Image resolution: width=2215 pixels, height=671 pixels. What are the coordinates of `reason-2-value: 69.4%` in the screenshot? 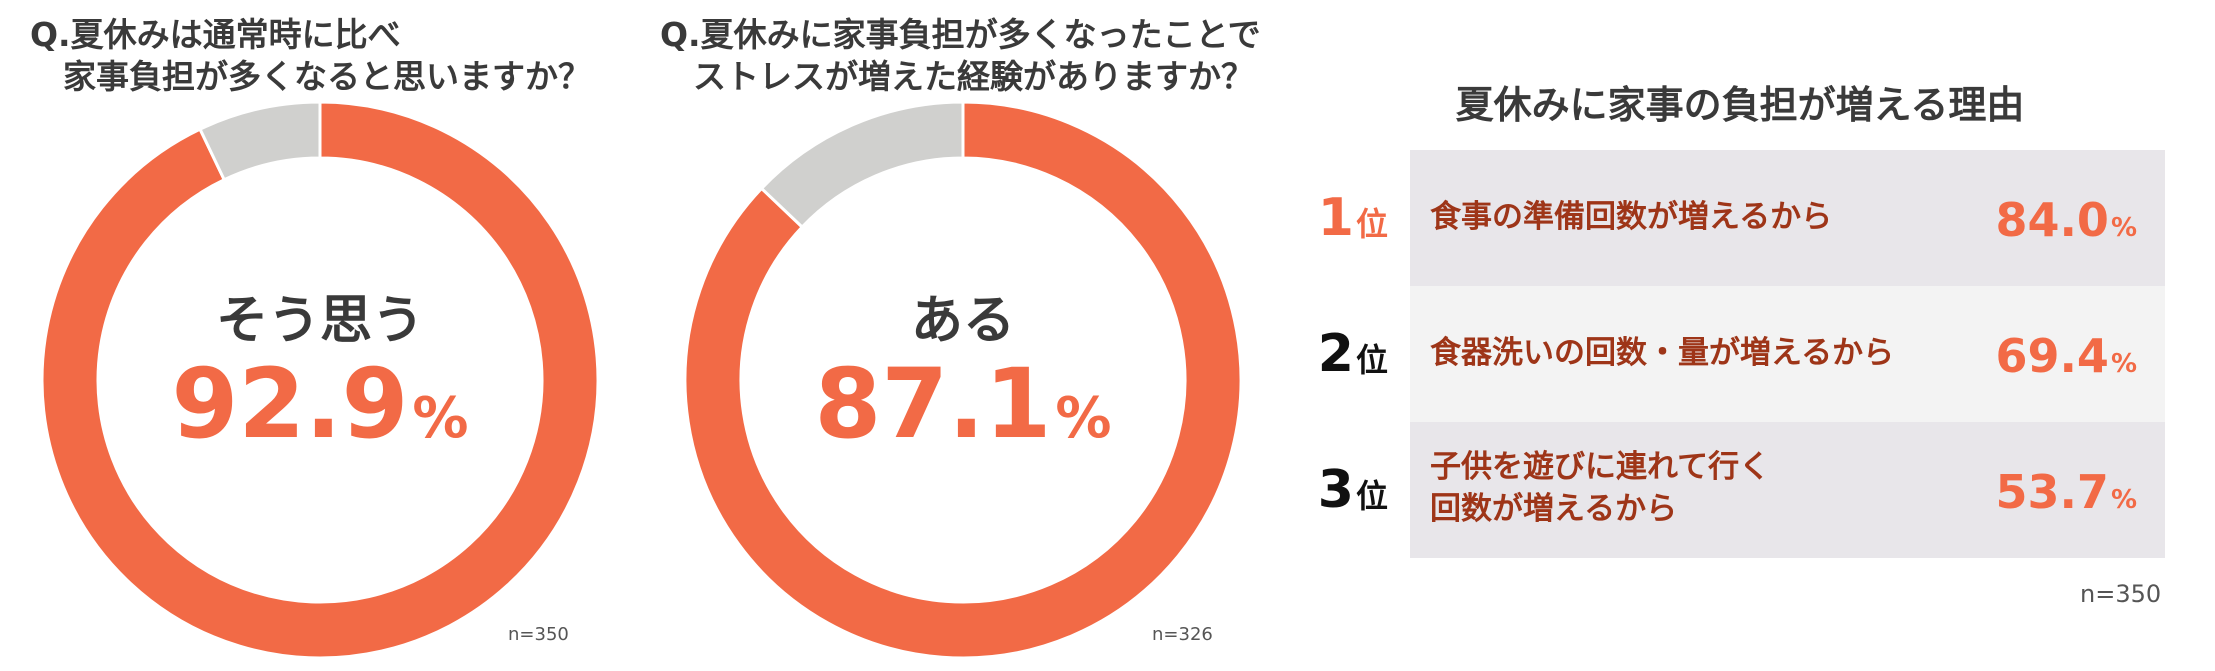 It's located at (2066, 360).